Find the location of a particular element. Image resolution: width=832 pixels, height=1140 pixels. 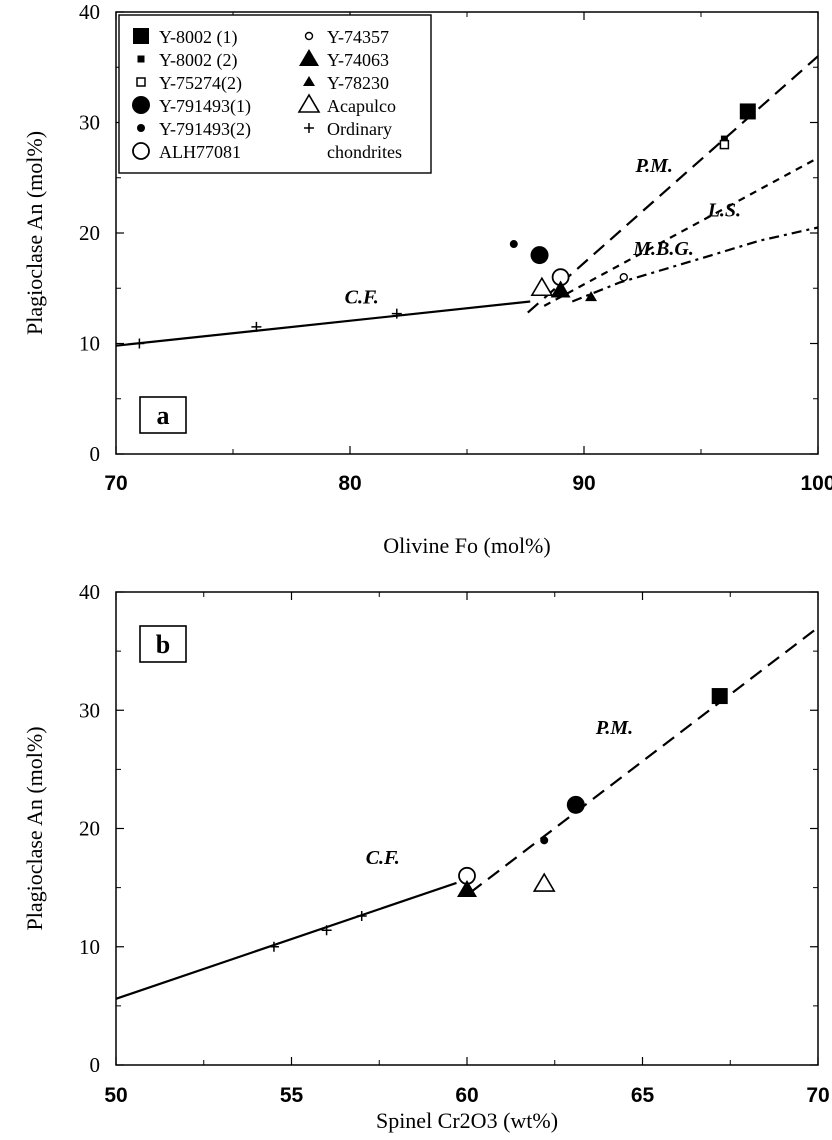

x-axis-label: Spinel Cr2O3 (wt%) is located at coordinates (467, 1120).